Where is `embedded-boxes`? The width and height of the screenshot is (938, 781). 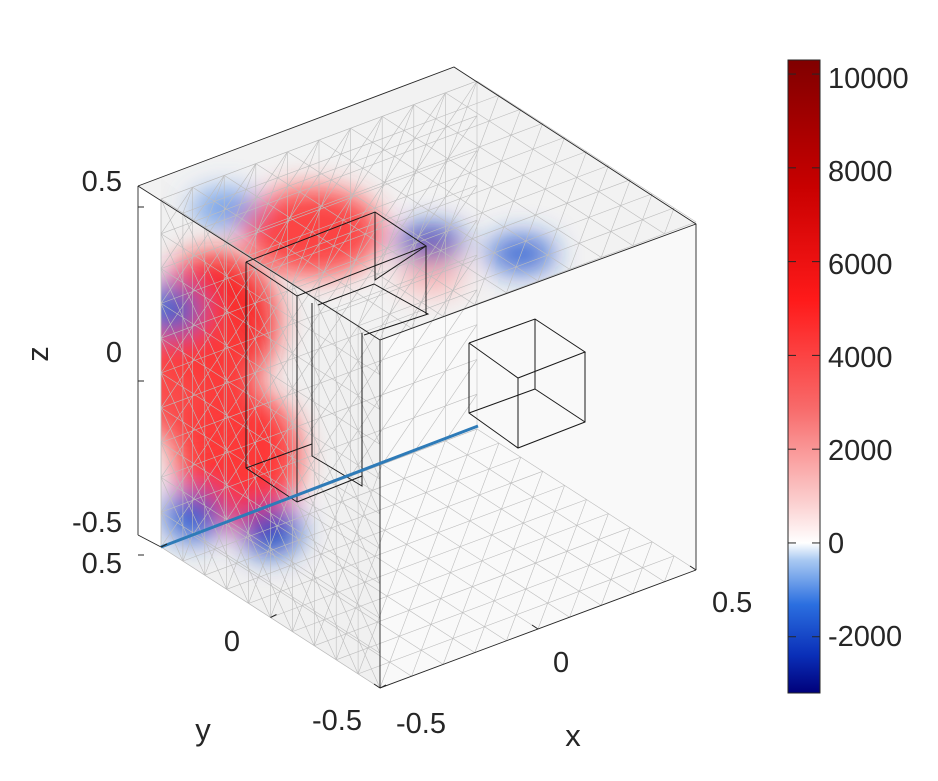
embedded-boxes is located at coordinates (416, 357).